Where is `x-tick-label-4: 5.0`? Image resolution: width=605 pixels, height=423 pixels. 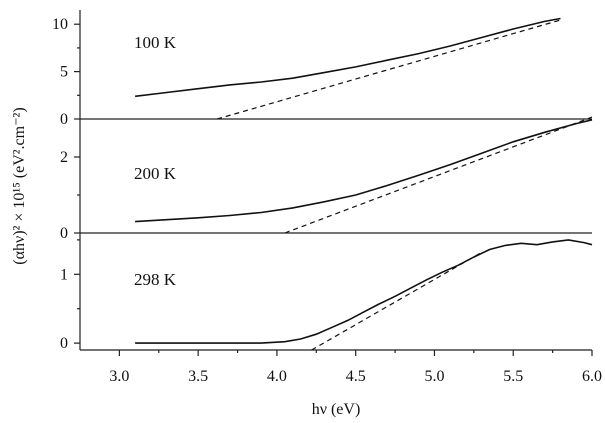 x-tick-label-4: 5.0 is located at coordinates (434, 376).